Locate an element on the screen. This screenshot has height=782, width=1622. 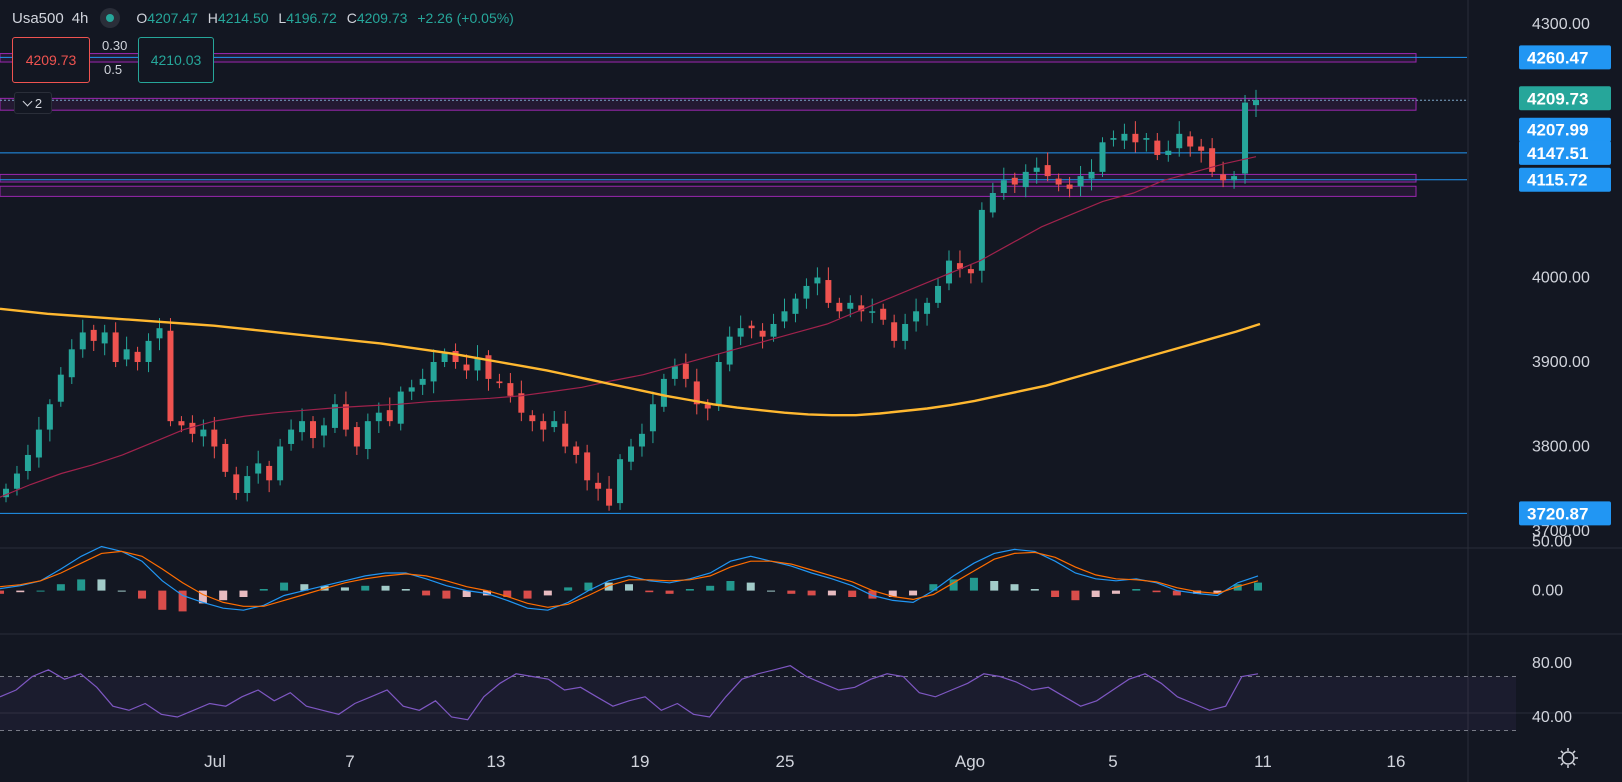
market-status-icon is located at coordinates (110, 18).